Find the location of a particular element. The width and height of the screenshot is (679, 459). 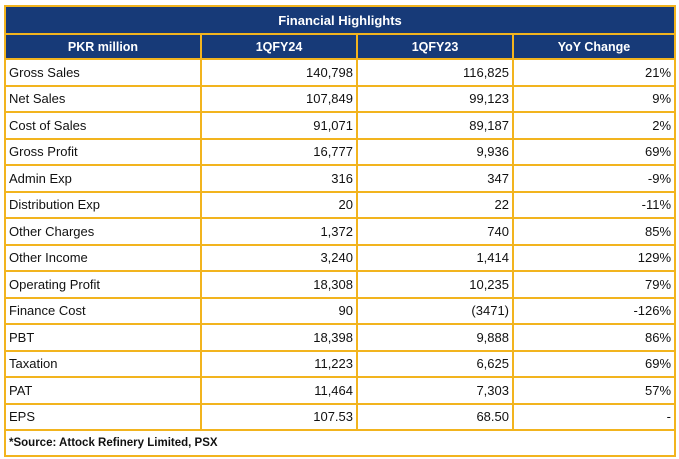

cell-1qfy24: 140,798 is located at coordinates (279, 72).